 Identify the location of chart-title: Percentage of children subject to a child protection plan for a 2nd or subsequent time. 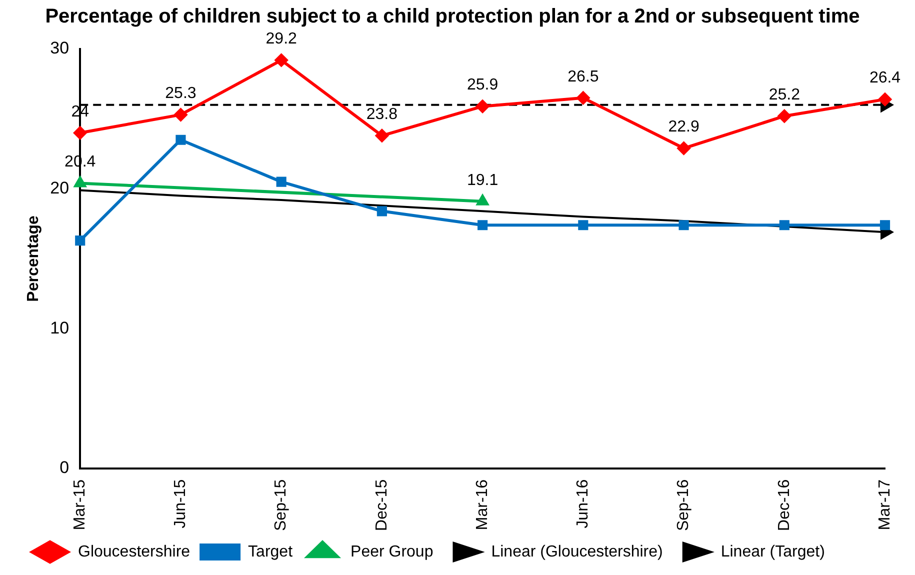
(452, 17).